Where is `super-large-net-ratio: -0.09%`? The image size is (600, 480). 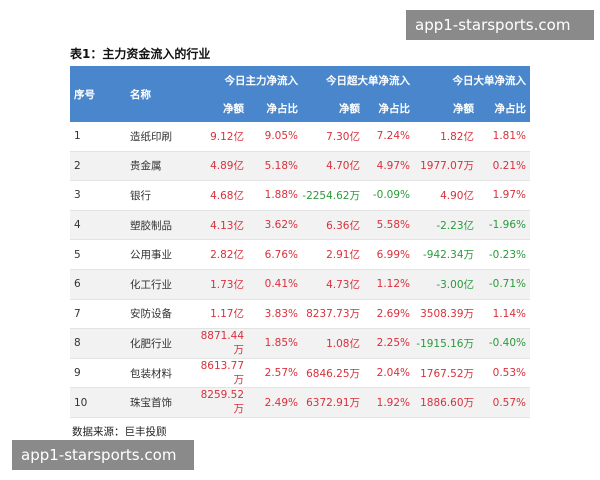 super-large-net-ratio: -0.09% is located at coordinates (389, 195).